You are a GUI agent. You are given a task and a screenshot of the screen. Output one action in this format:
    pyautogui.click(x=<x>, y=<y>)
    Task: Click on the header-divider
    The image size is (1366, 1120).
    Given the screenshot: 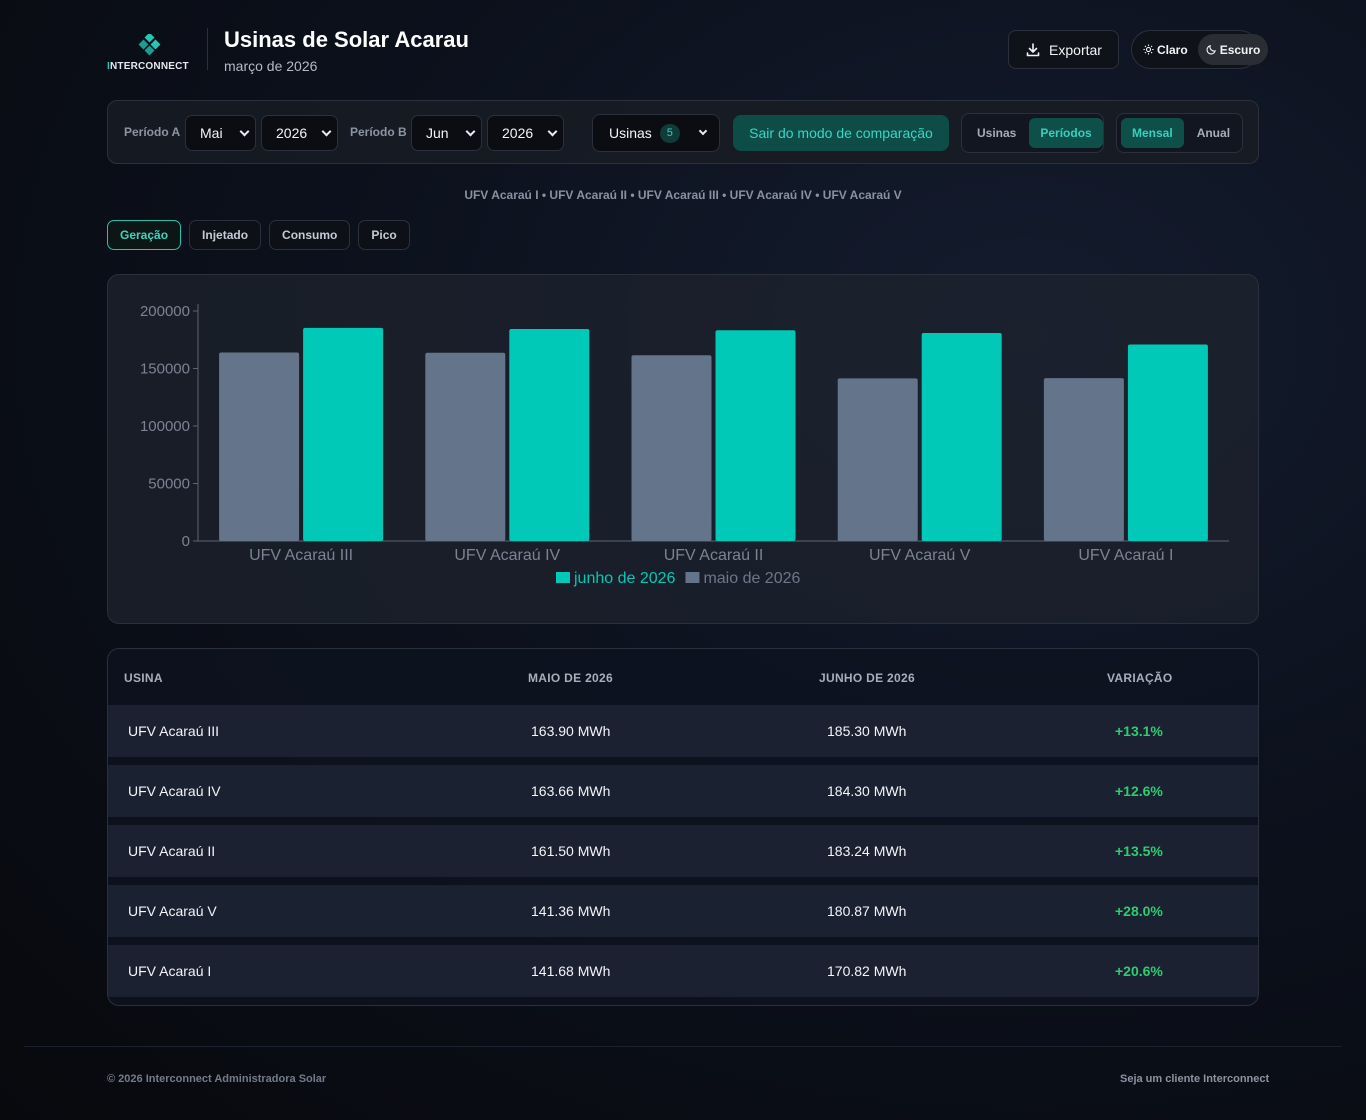 What is the action you would take?
    pyautogui.click(x=207, y=49)
    